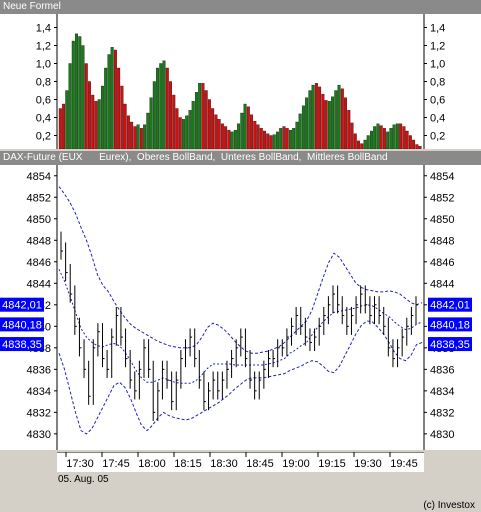 The image size is (481, 512). I want to click on y-tick-label-left: 1,4, so click(43, 29).